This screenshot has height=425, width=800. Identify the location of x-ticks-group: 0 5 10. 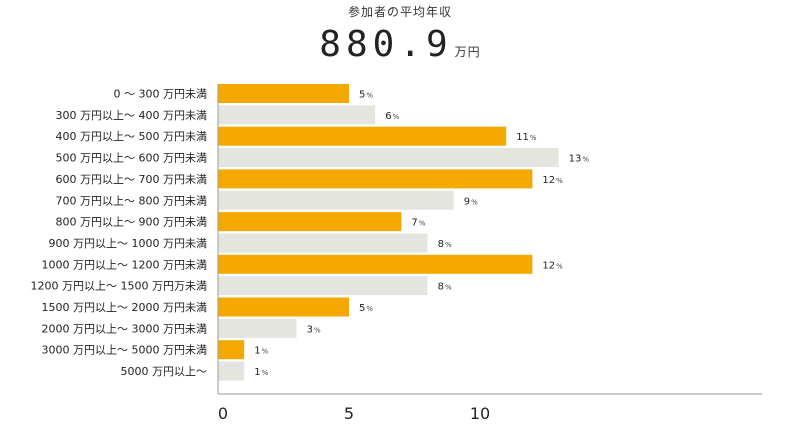
(354, 413).